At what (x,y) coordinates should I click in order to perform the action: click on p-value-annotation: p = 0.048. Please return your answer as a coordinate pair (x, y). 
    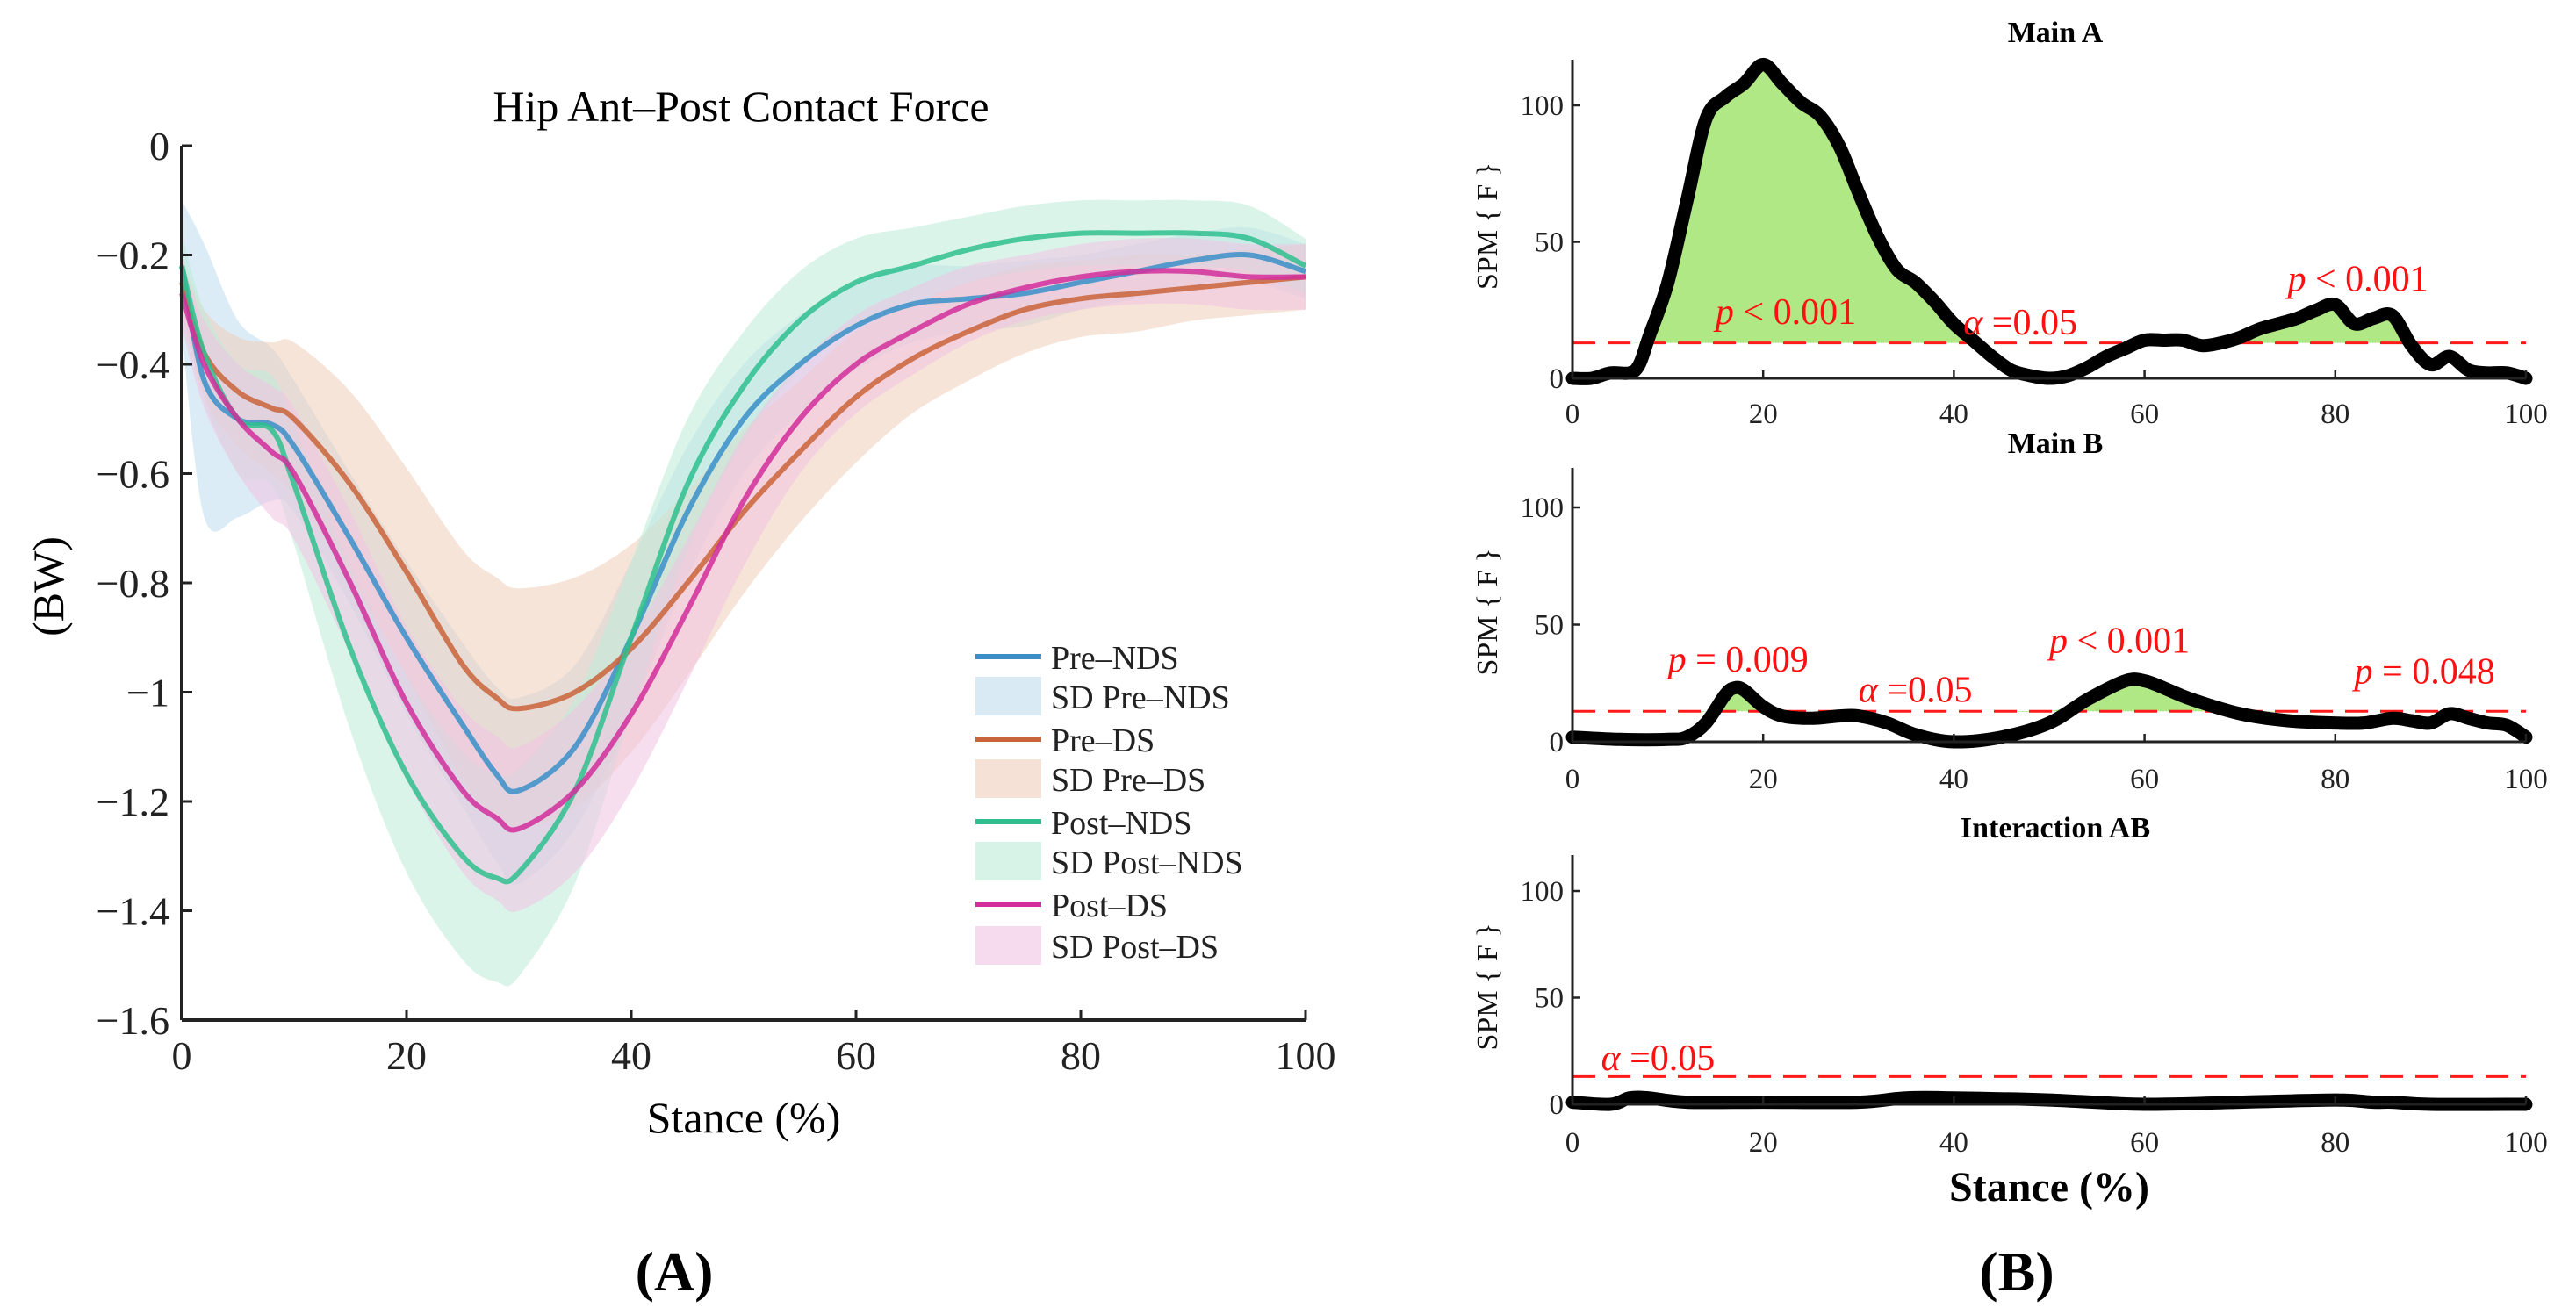
    Looking at the image, I should click on (2423, 672).